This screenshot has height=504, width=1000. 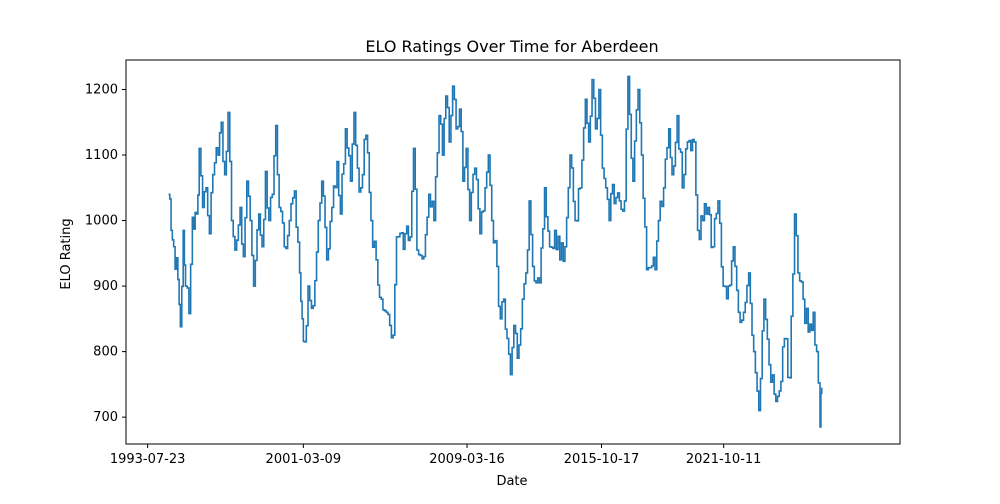 What do you see at coordinates (511, 46) in the screenshot?
I see `chart-title: ELO Ratings Over Time for Aberdeen` at bounding box center [511, 46].